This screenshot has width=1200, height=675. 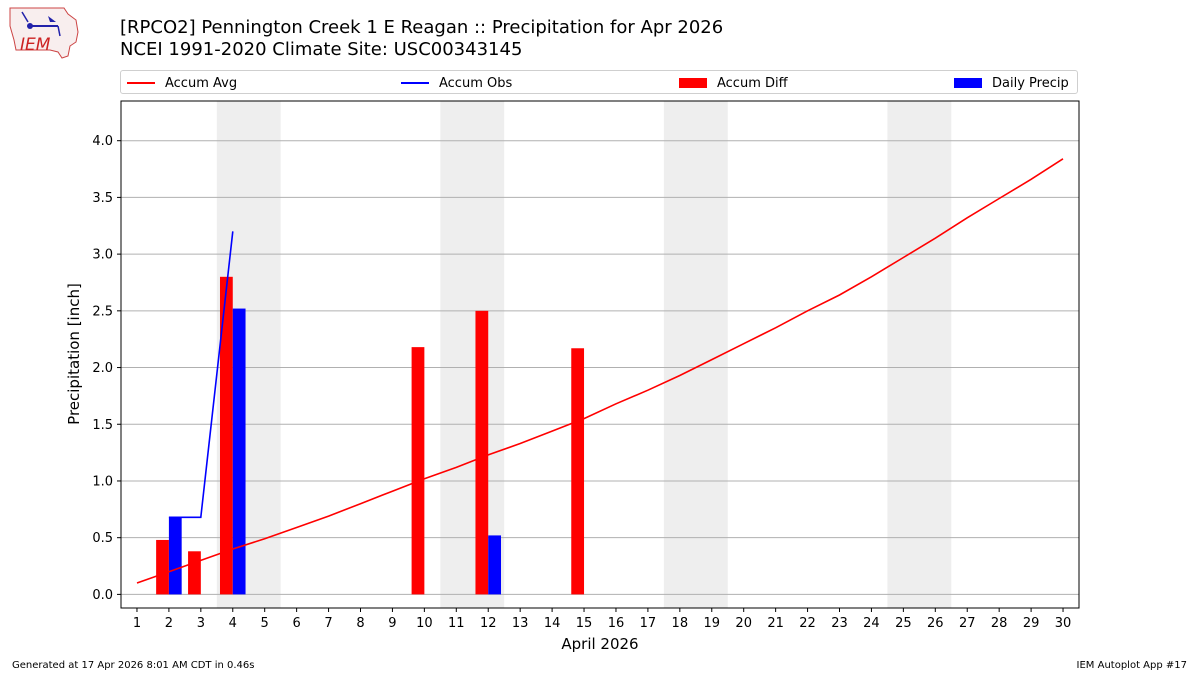 What do you see at coordinates (201, 83) in the screenshot?
I see `legend-label: Accum Avg` at bounding box center [201, 83].